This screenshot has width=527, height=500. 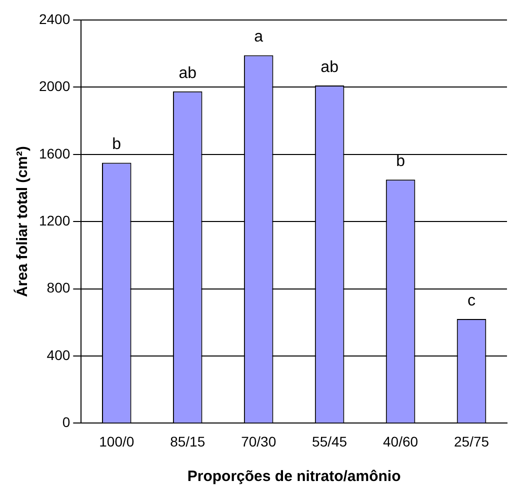 What do you see at coordinates (258, 441) in the screenshot?
I see `x-tick-label: 70/30` at bounding box center [258, 441].